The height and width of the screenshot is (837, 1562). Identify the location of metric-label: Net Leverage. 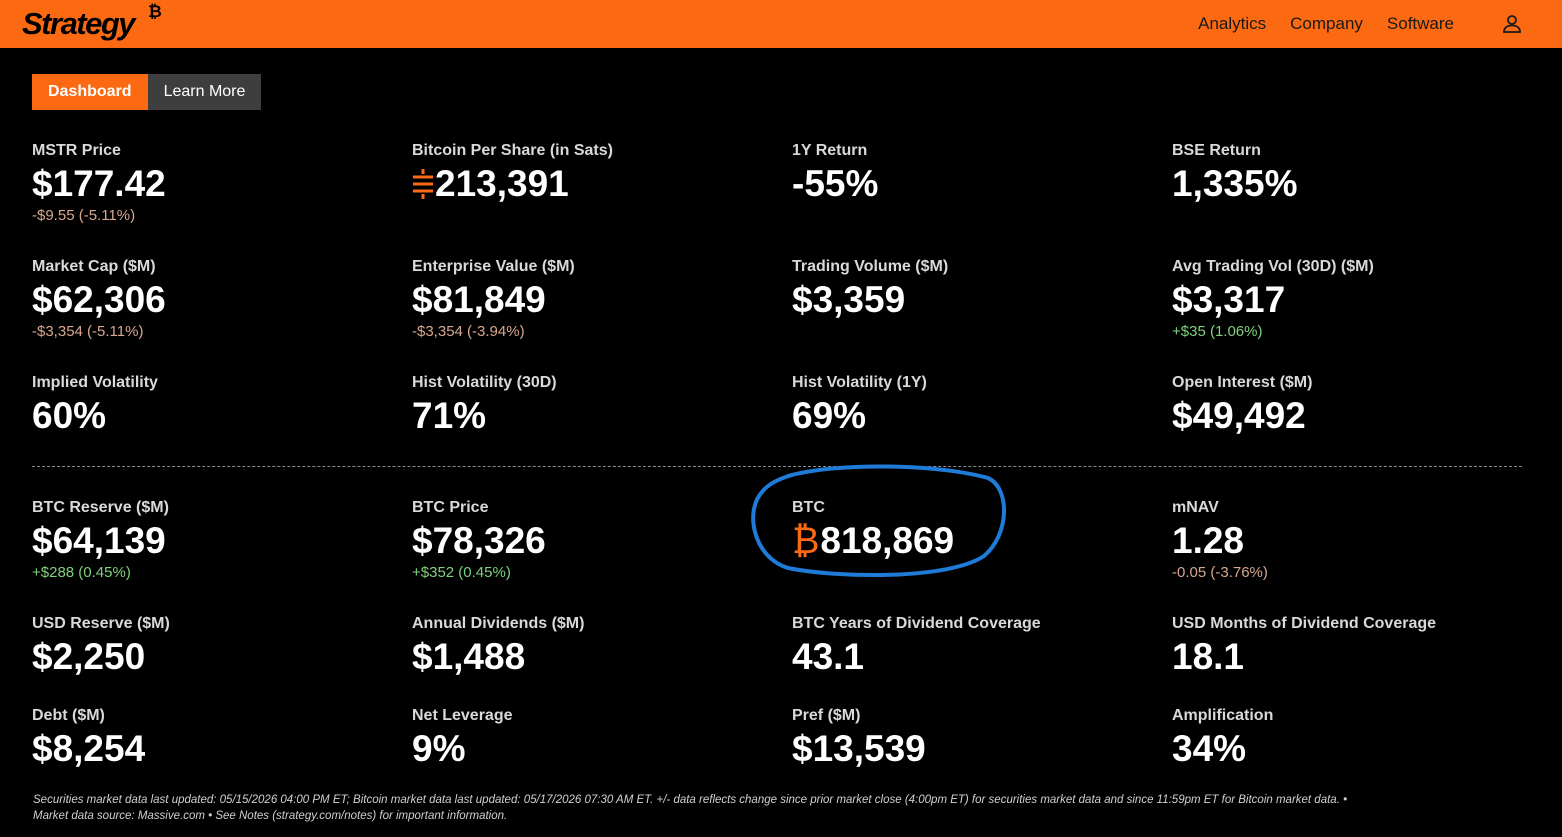
(462, 715).